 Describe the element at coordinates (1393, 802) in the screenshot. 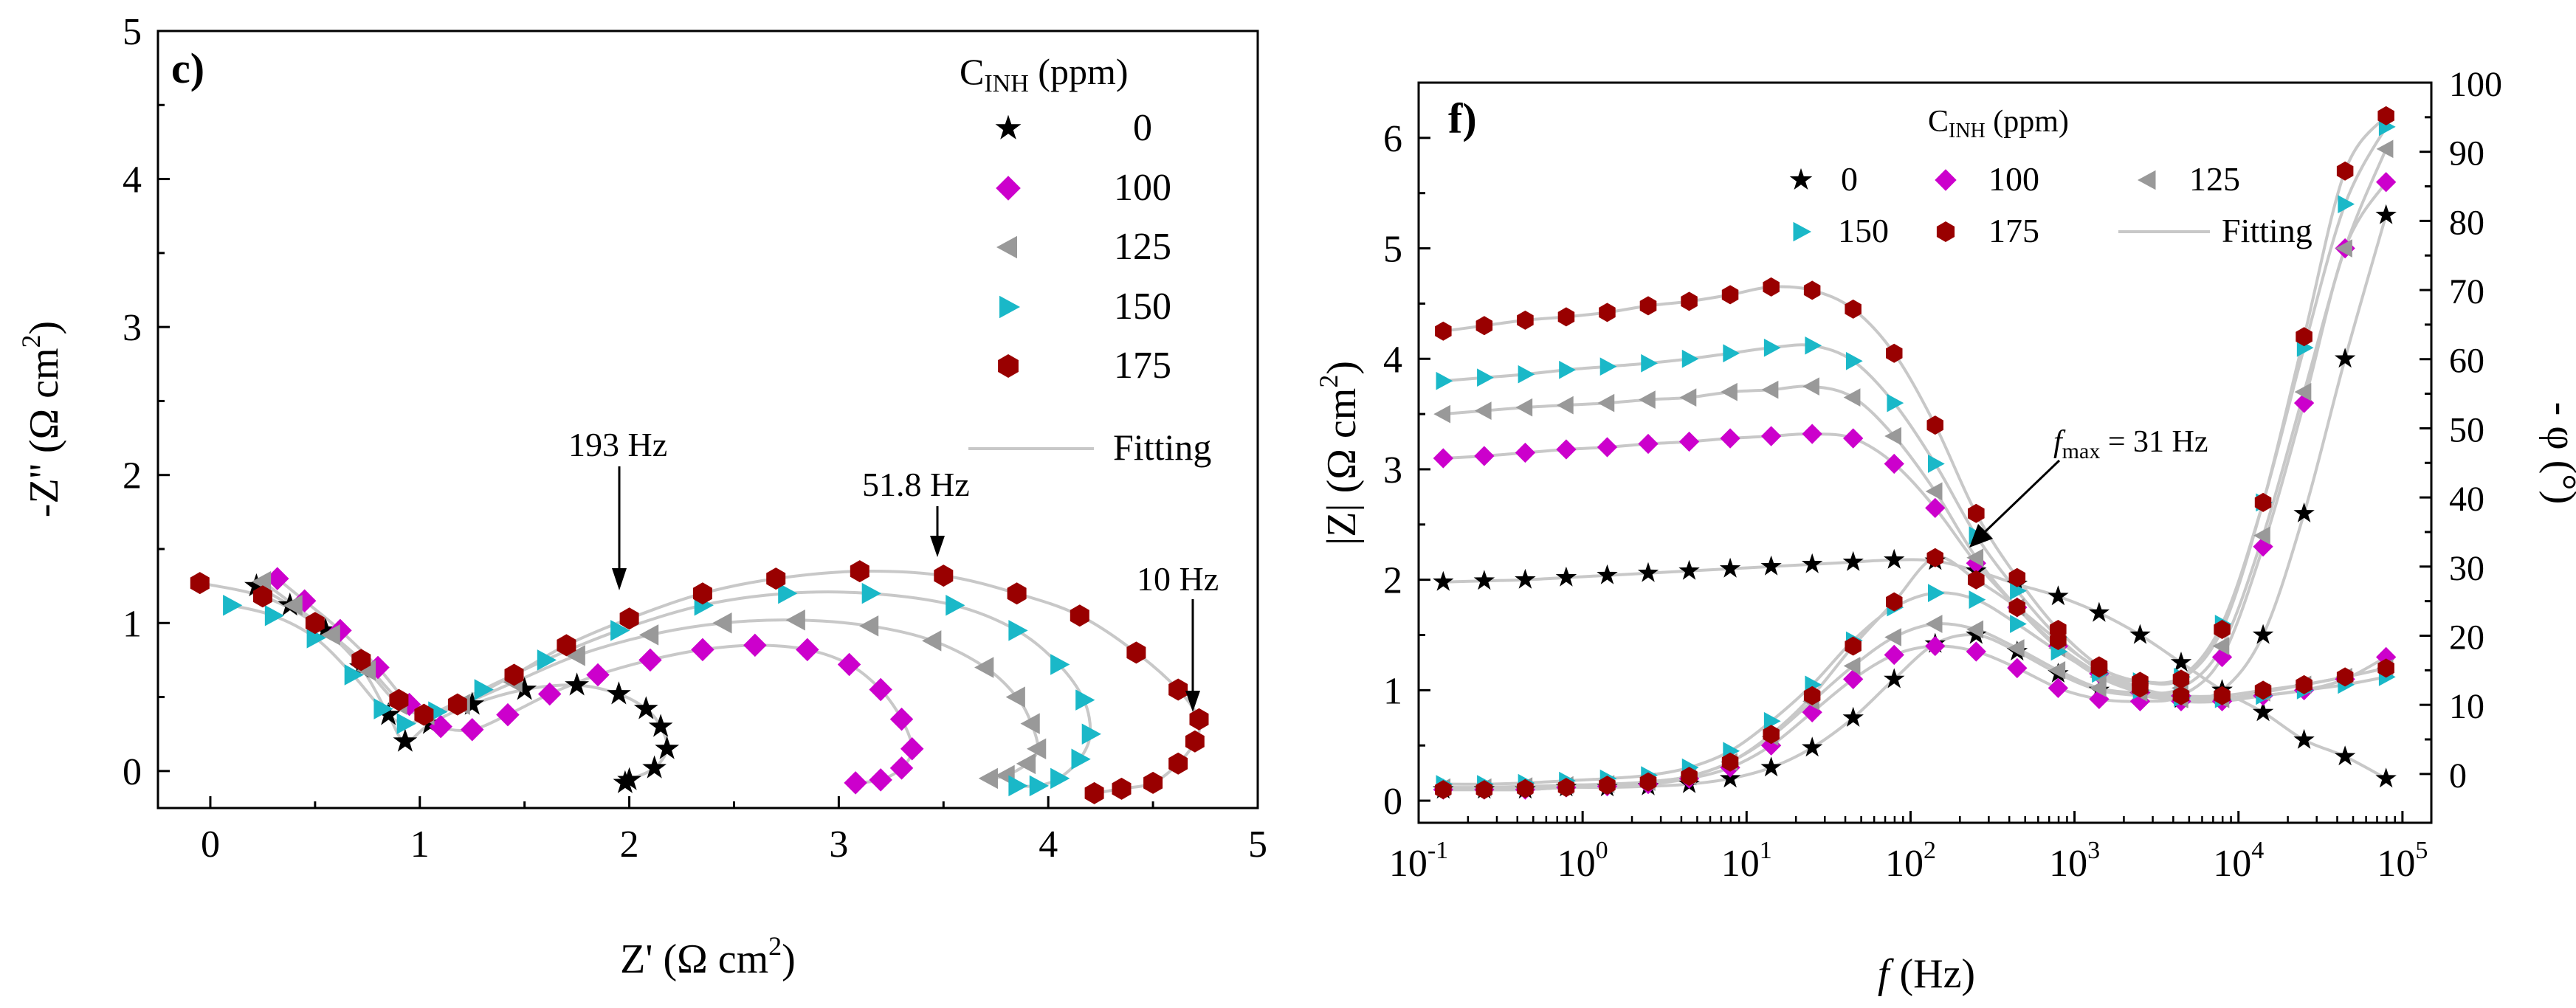

I see `y-tick-label-f: 0` at that location.